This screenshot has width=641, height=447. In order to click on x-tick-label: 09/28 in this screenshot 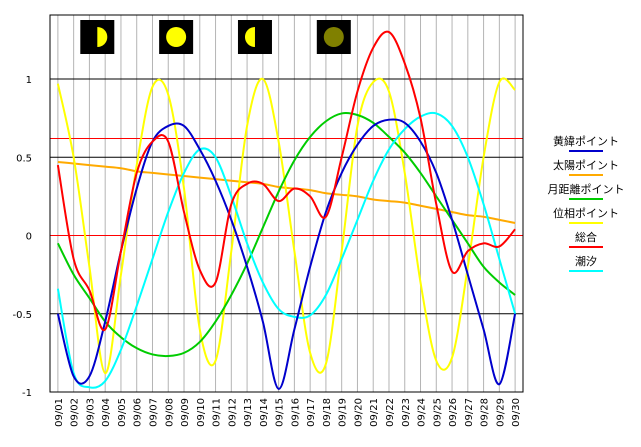, I will do `click(485, 412)`.